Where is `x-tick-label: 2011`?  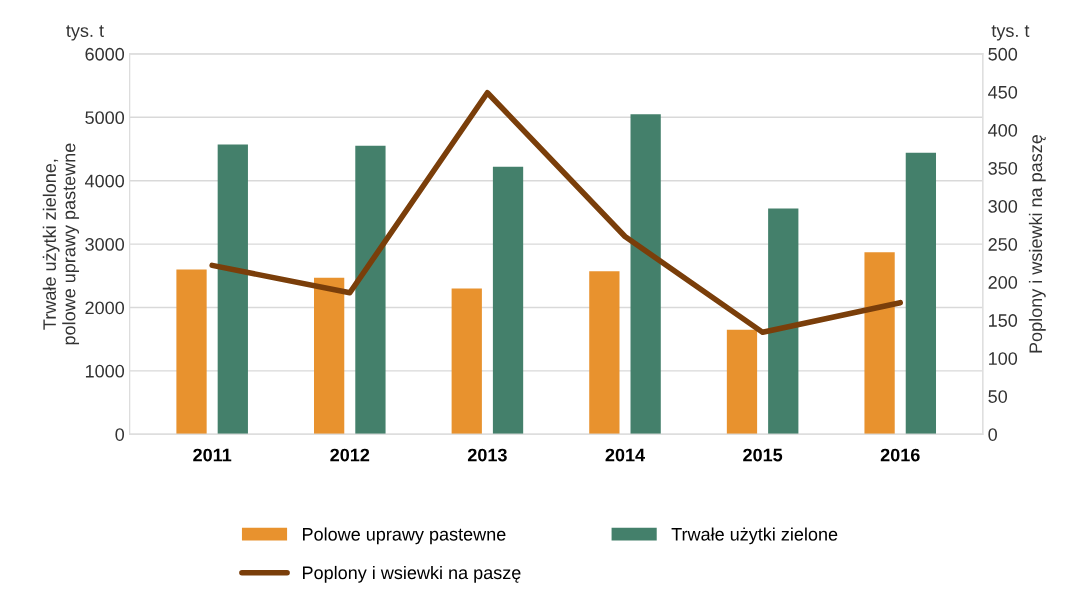
x-tick-label: 2011 is located at coordinates (212, 455).